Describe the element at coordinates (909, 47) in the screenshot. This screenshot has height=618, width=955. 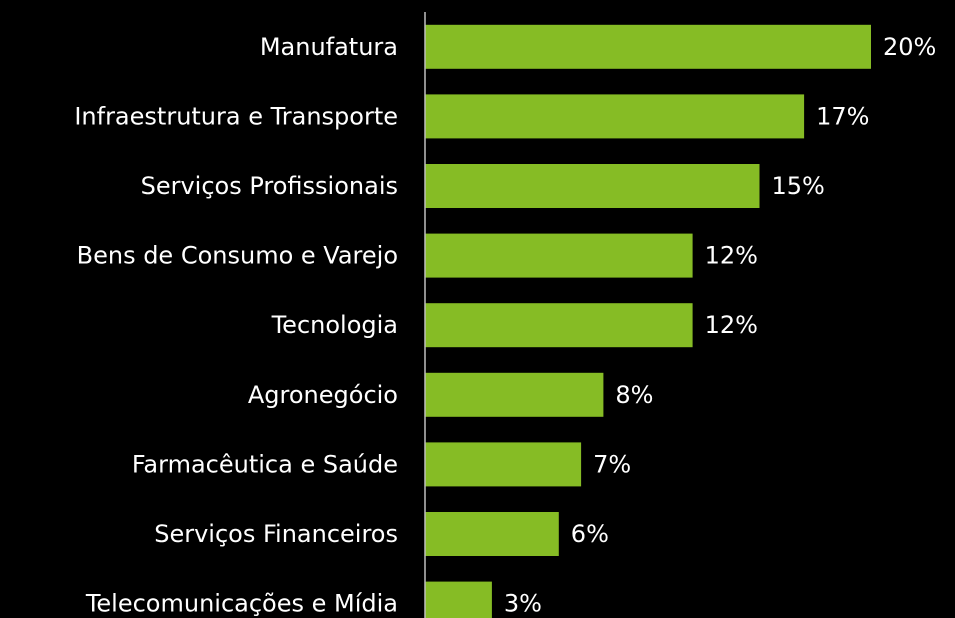
I see `value-label: 20%` at that location.